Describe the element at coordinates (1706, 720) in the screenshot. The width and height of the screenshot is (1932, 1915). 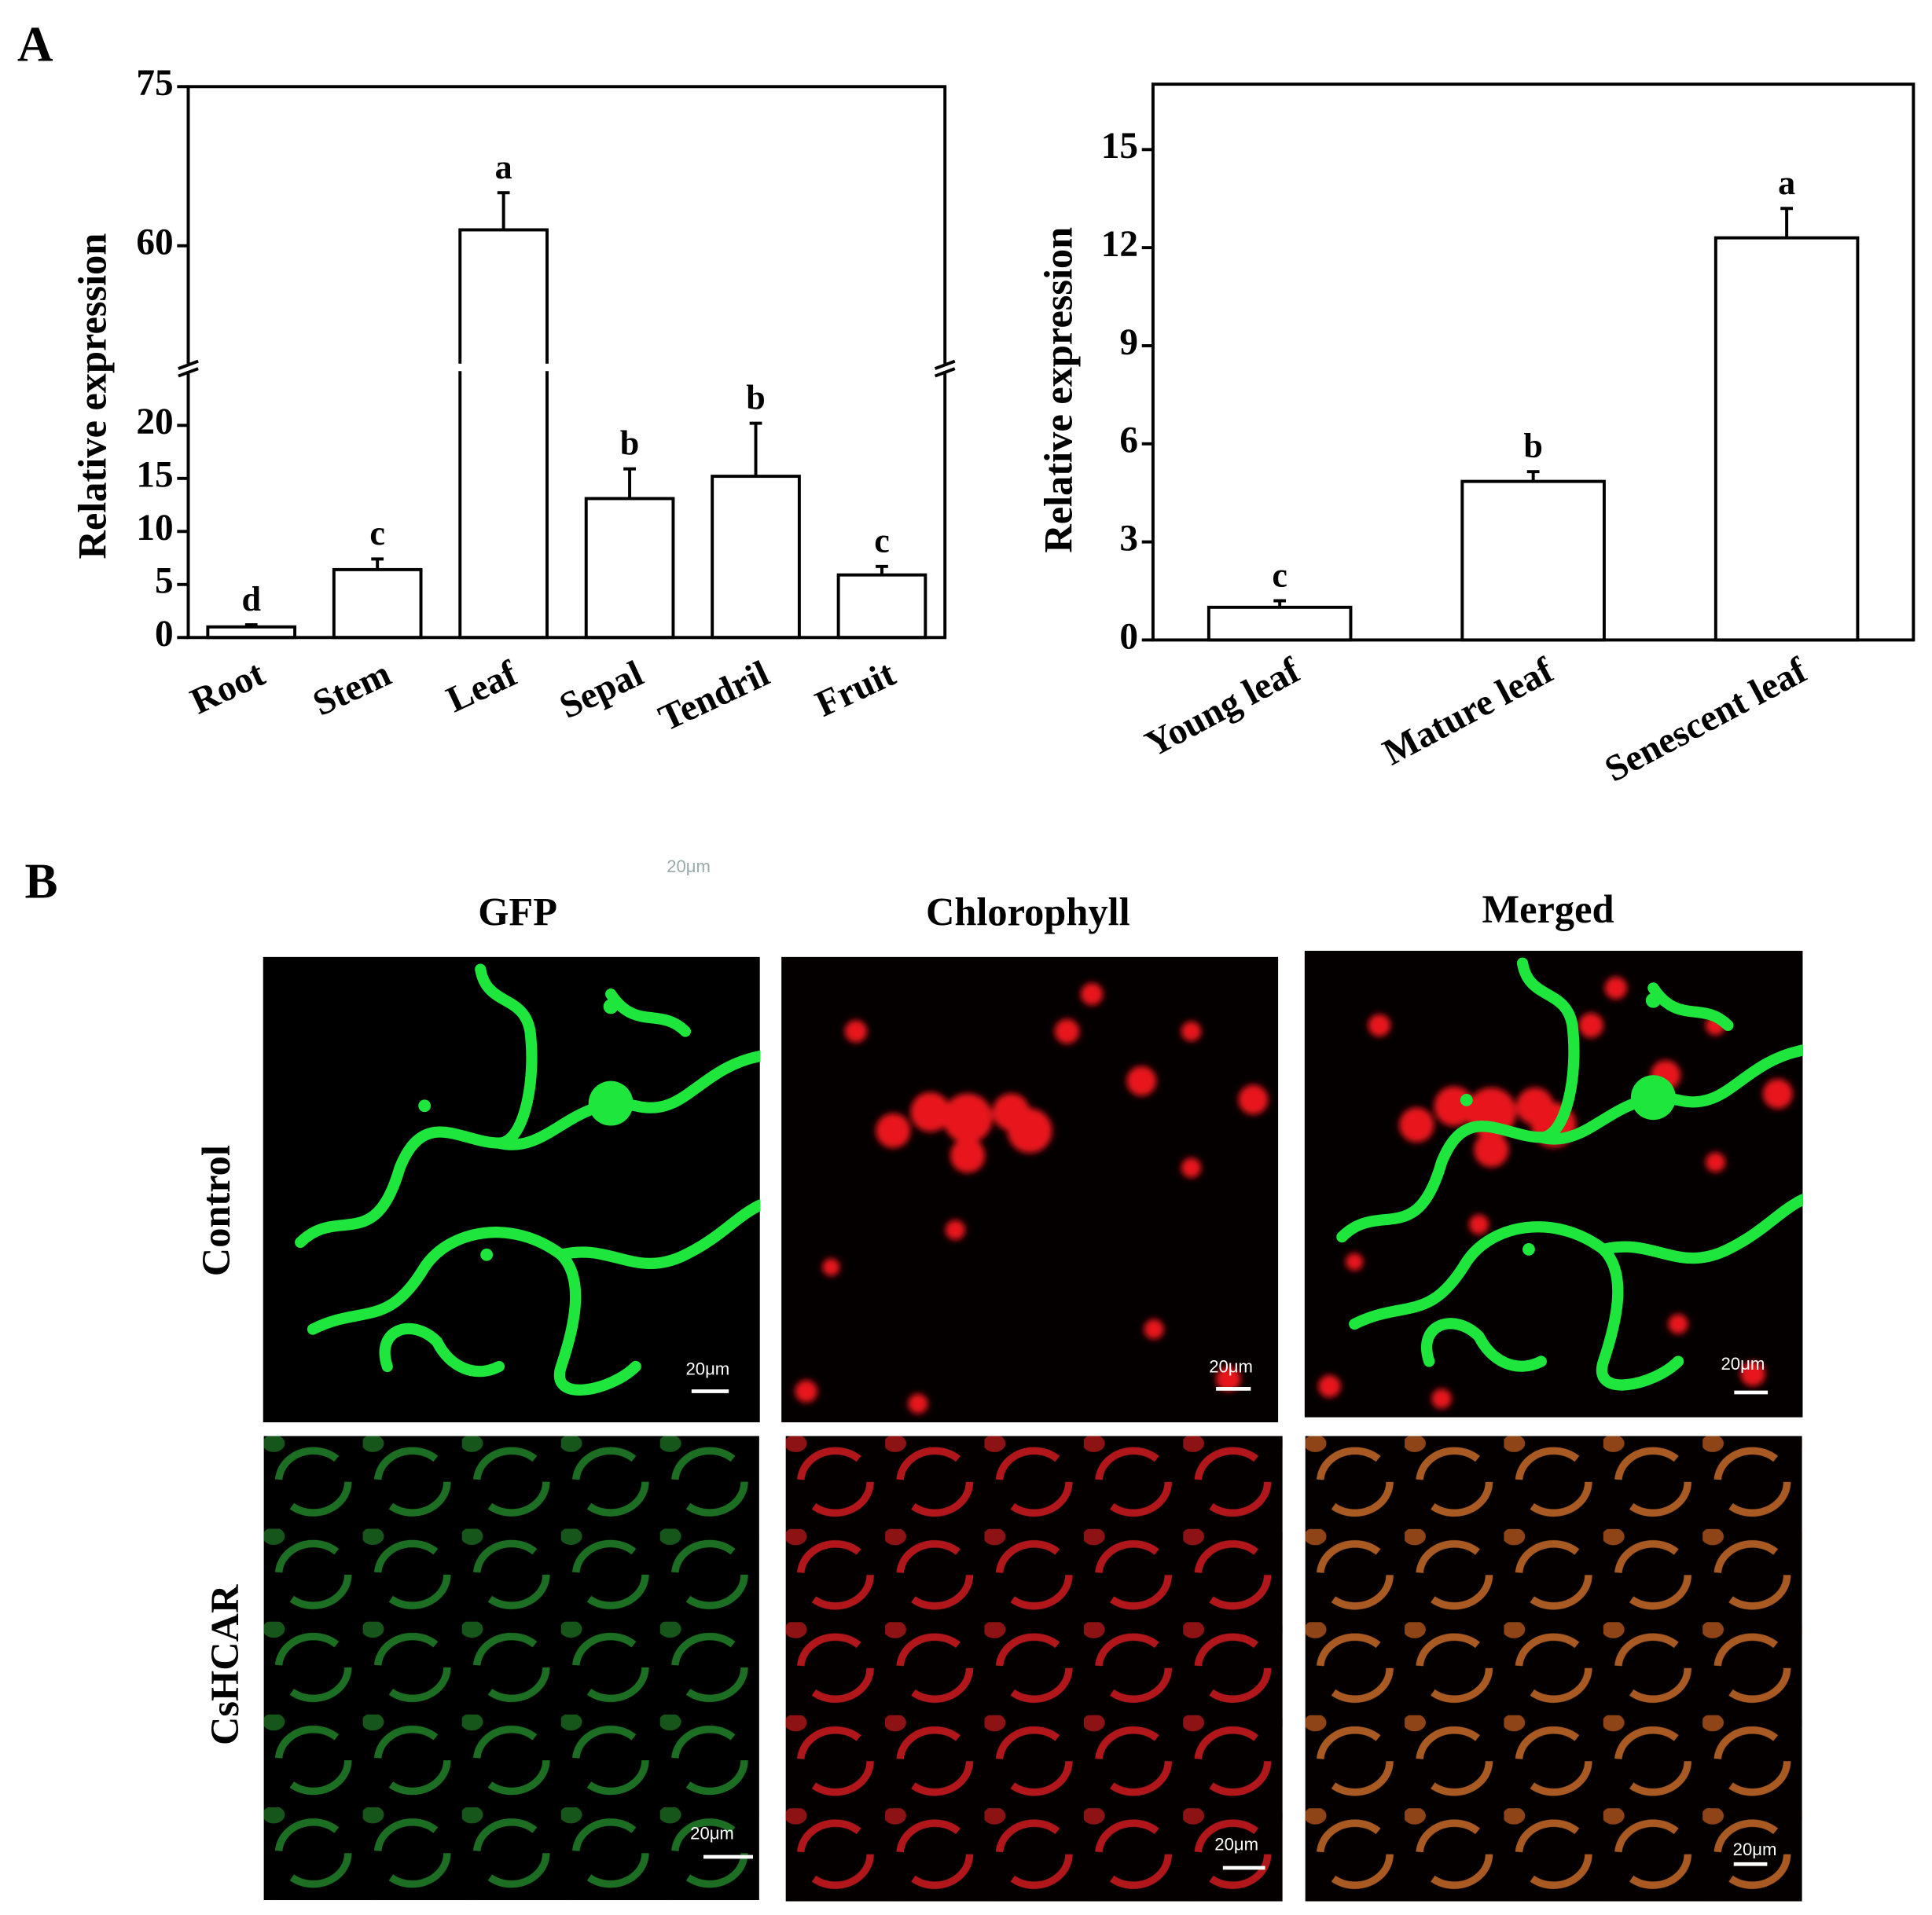
I see `x-tick-label: Senescent leaf` at that location.